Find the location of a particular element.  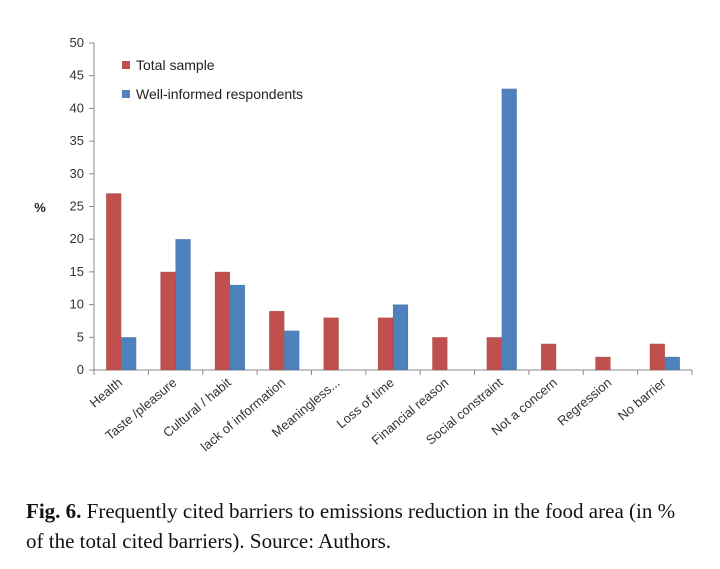

y-tick-label: 5 is located at coordinates (80, 336).